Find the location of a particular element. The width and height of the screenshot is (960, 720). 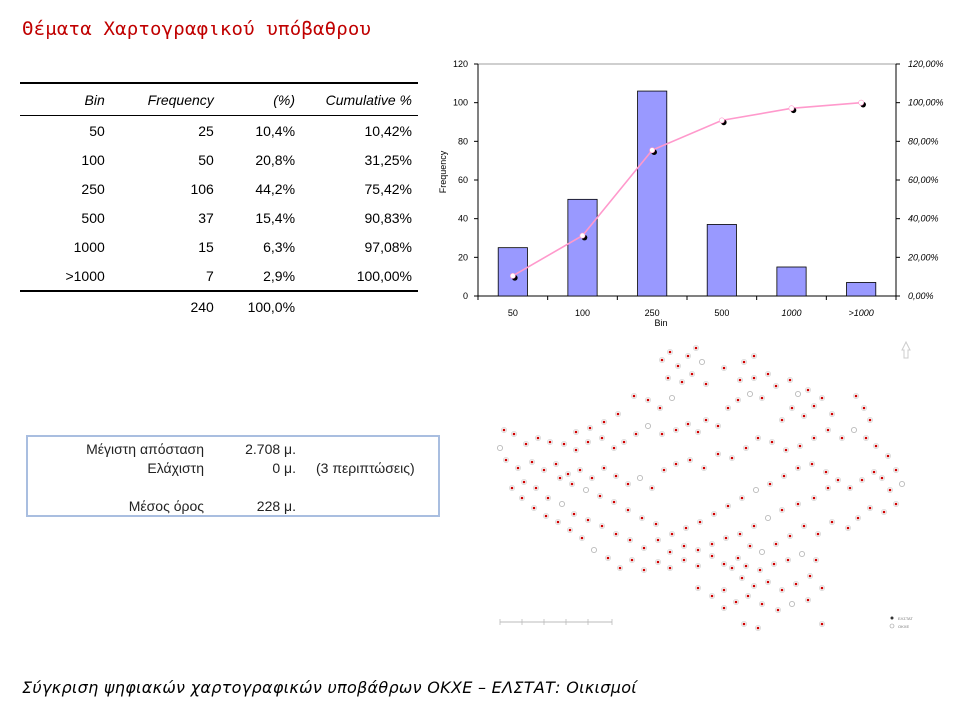

cumulative-marker is located at coordinates (512, 275).